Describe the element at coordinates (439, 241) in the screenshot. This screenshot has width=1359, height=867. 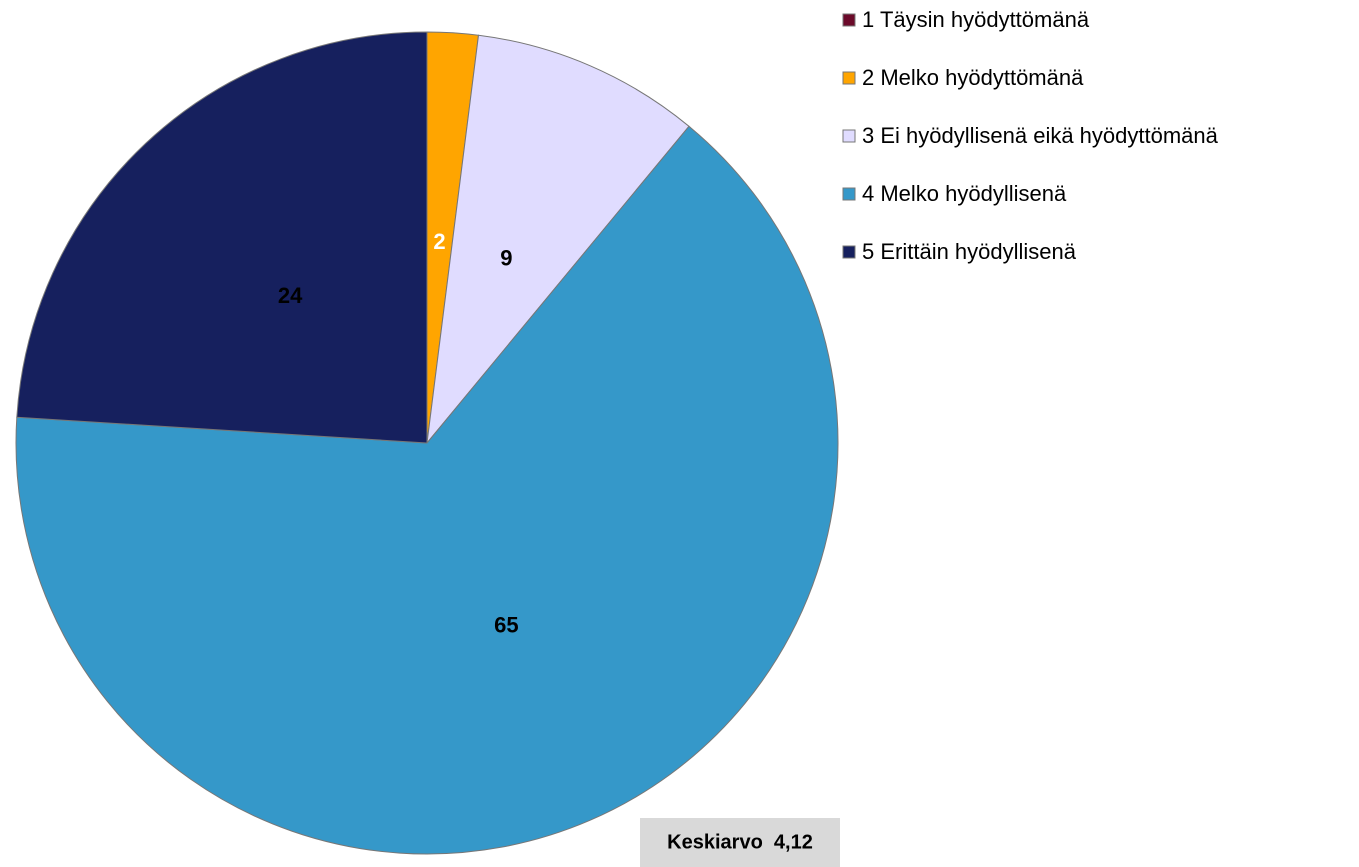
I see `data-label: 2` at that location.